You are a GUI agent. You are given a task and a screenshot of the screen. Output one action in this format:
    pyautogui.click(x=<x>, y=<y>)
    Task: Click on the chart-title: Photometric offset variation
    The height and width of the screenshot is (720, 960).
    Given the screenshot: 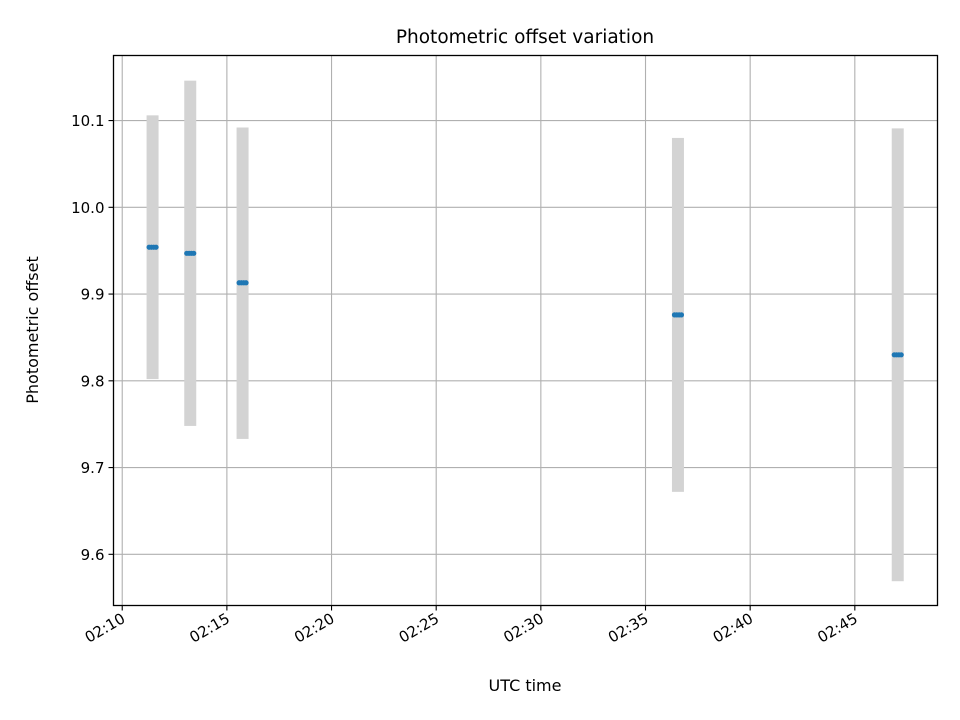 What is the action you would take?
    pyautogui.click(x=525, y=37)
    